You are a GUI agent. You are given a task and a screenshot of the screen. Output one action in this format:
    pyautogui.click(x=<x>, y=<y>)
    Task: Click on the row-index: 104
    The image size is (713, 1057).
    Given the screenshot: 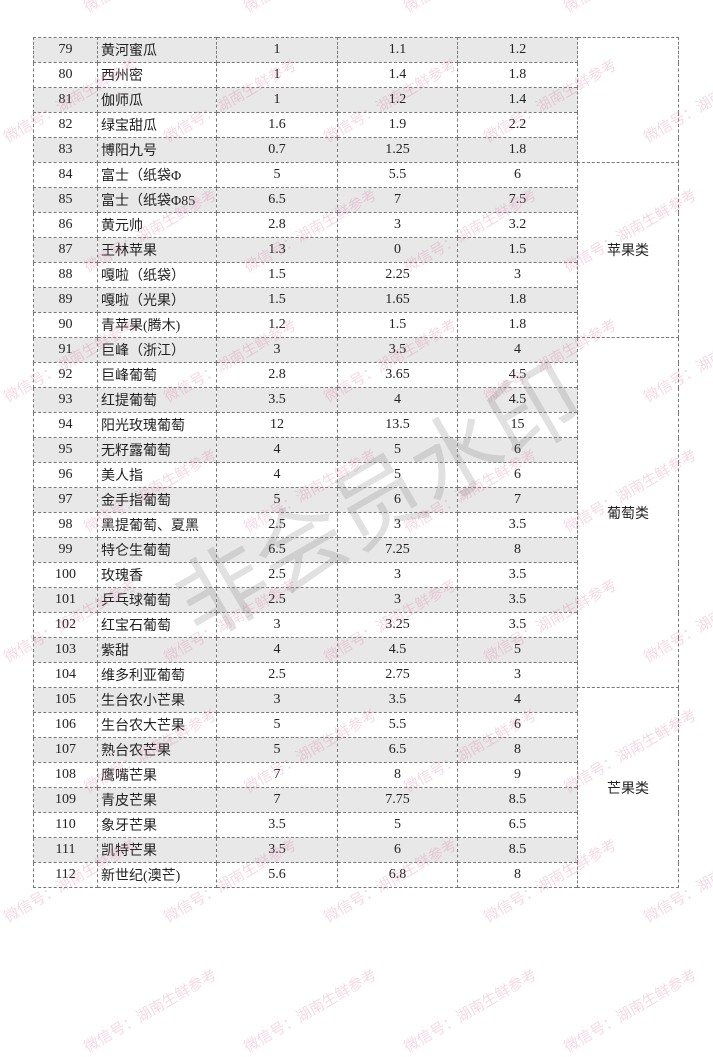 What is the action you would take?
    pyautogui.click(x=65, y=675)
    